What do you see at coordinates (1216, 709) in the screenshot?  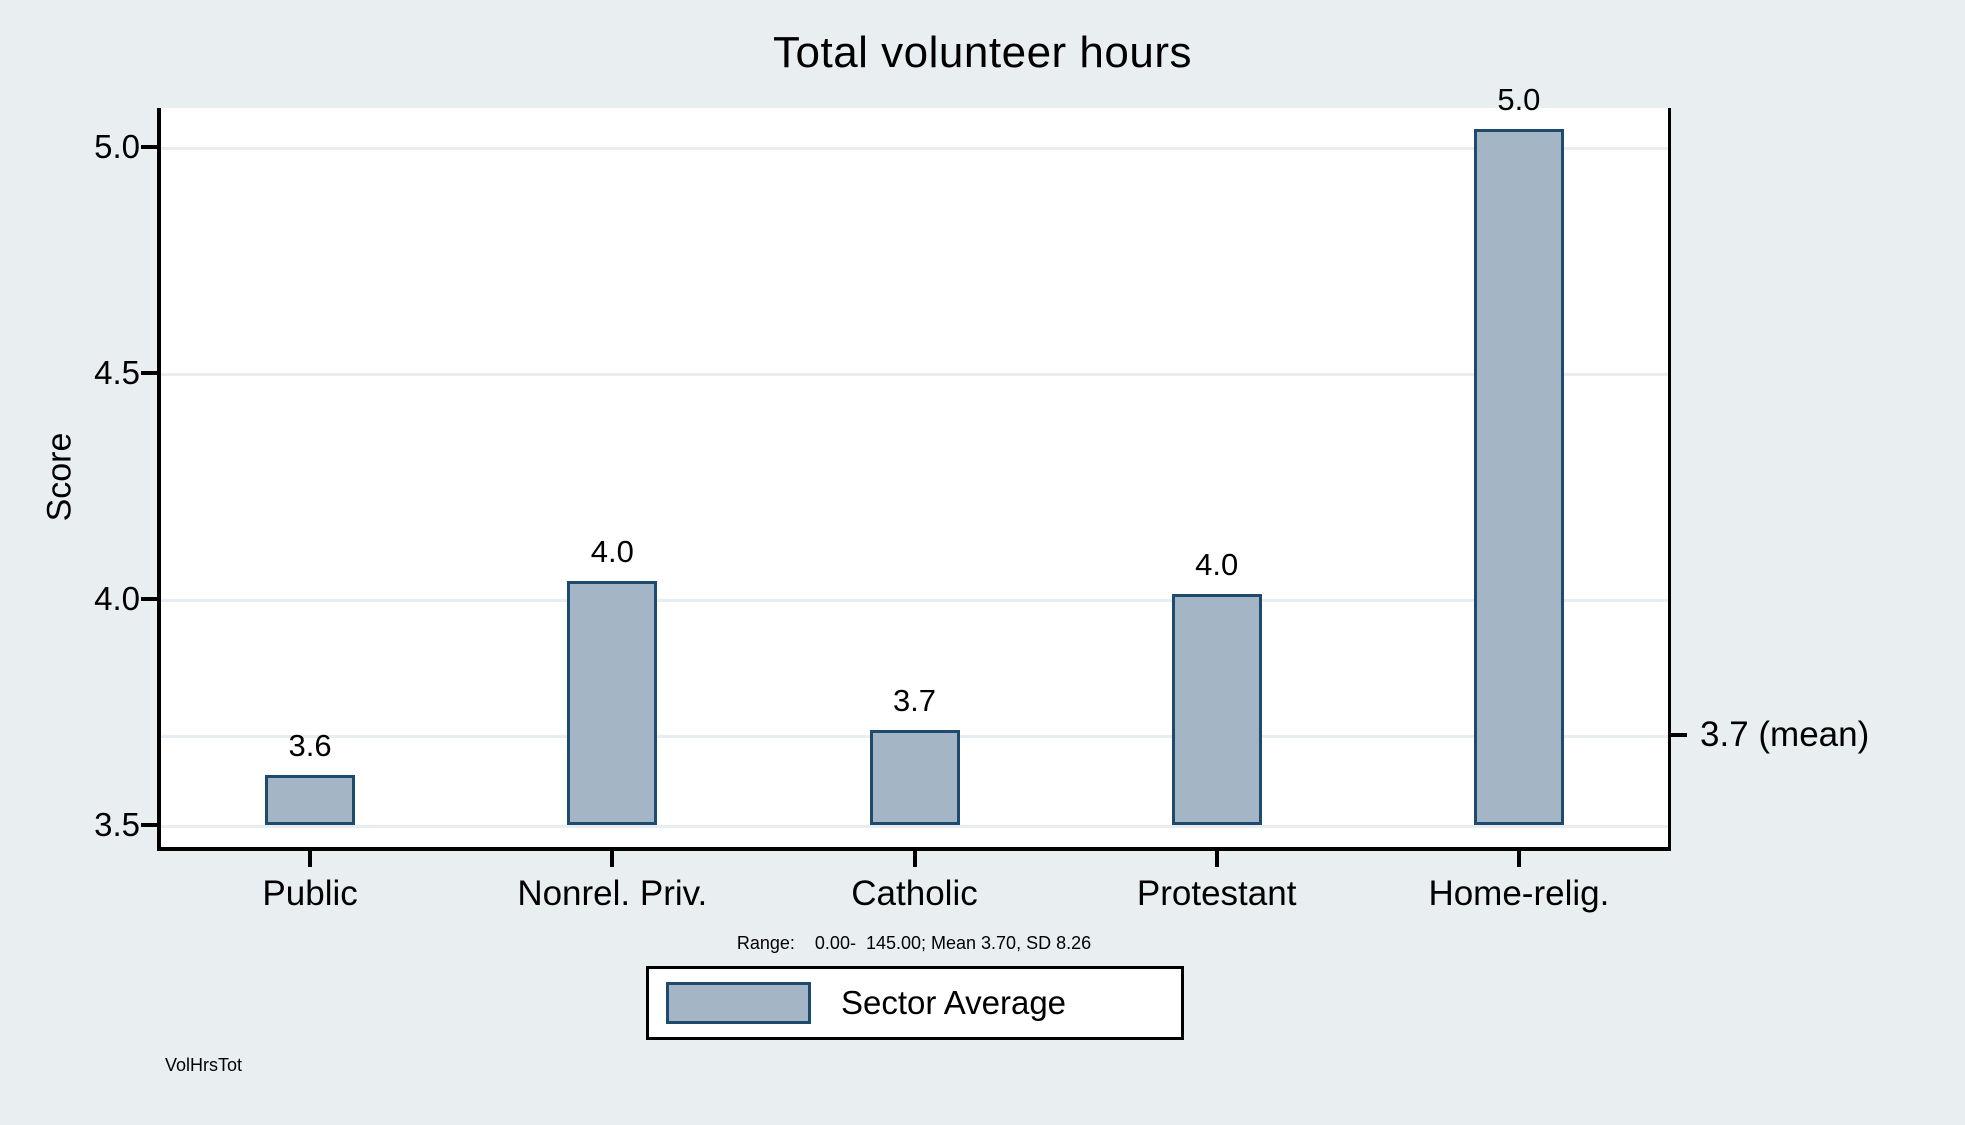 I see `bar-protestant` at bounding box center [1216, 709].